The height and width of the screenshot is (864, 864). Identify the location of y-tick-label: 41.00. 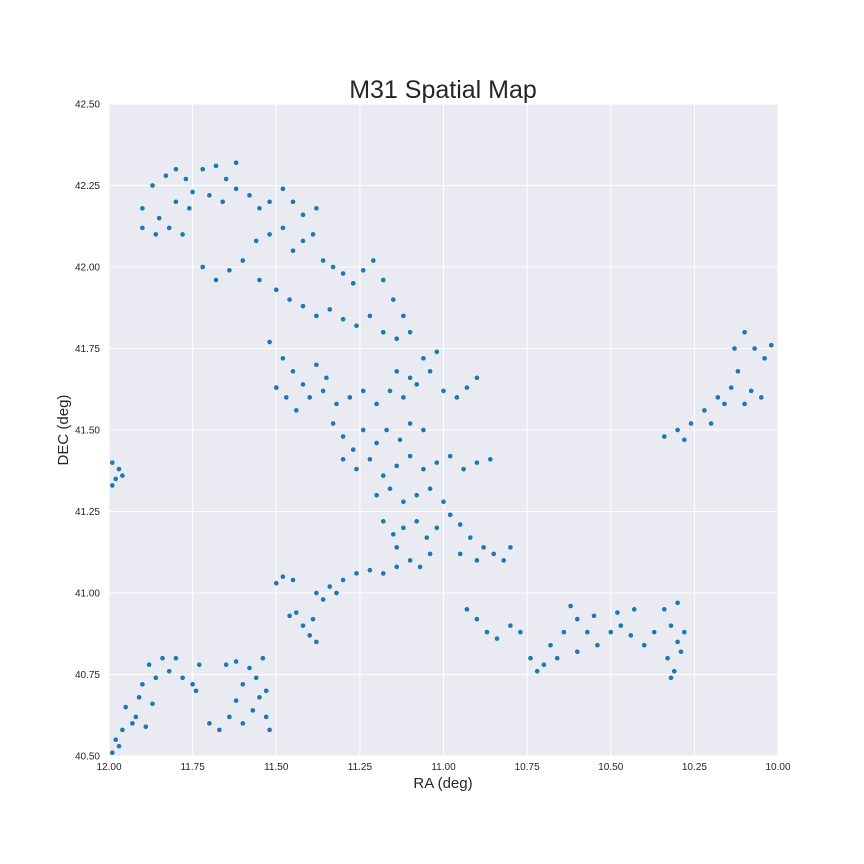
(87, 594).